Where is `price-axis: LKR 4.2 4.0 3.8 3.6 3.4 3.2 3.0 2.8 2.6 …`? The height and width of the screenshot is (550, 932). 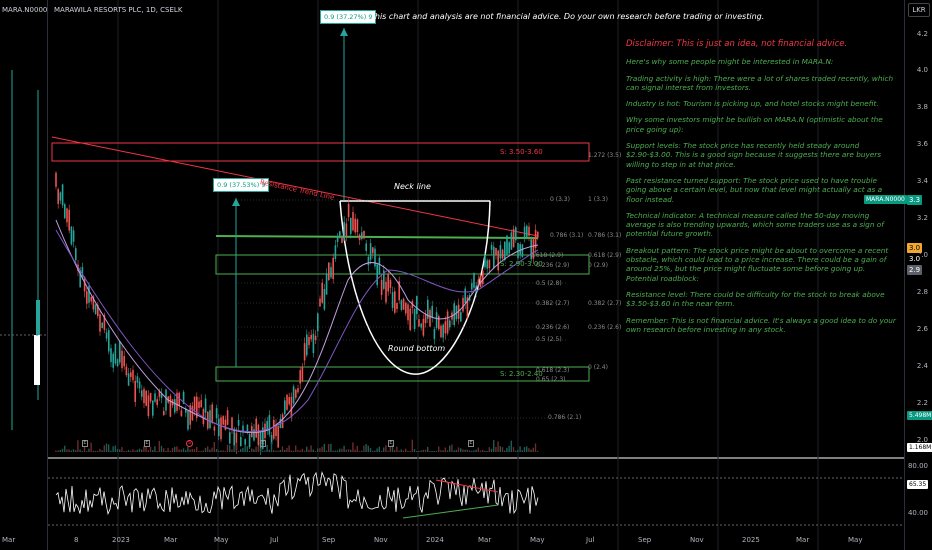
price-axis: LKR 4.2 4.0 3.8 3.6 3.4 3.2 3.0 2.8 2.6 … is located at coordinates (918, 275).